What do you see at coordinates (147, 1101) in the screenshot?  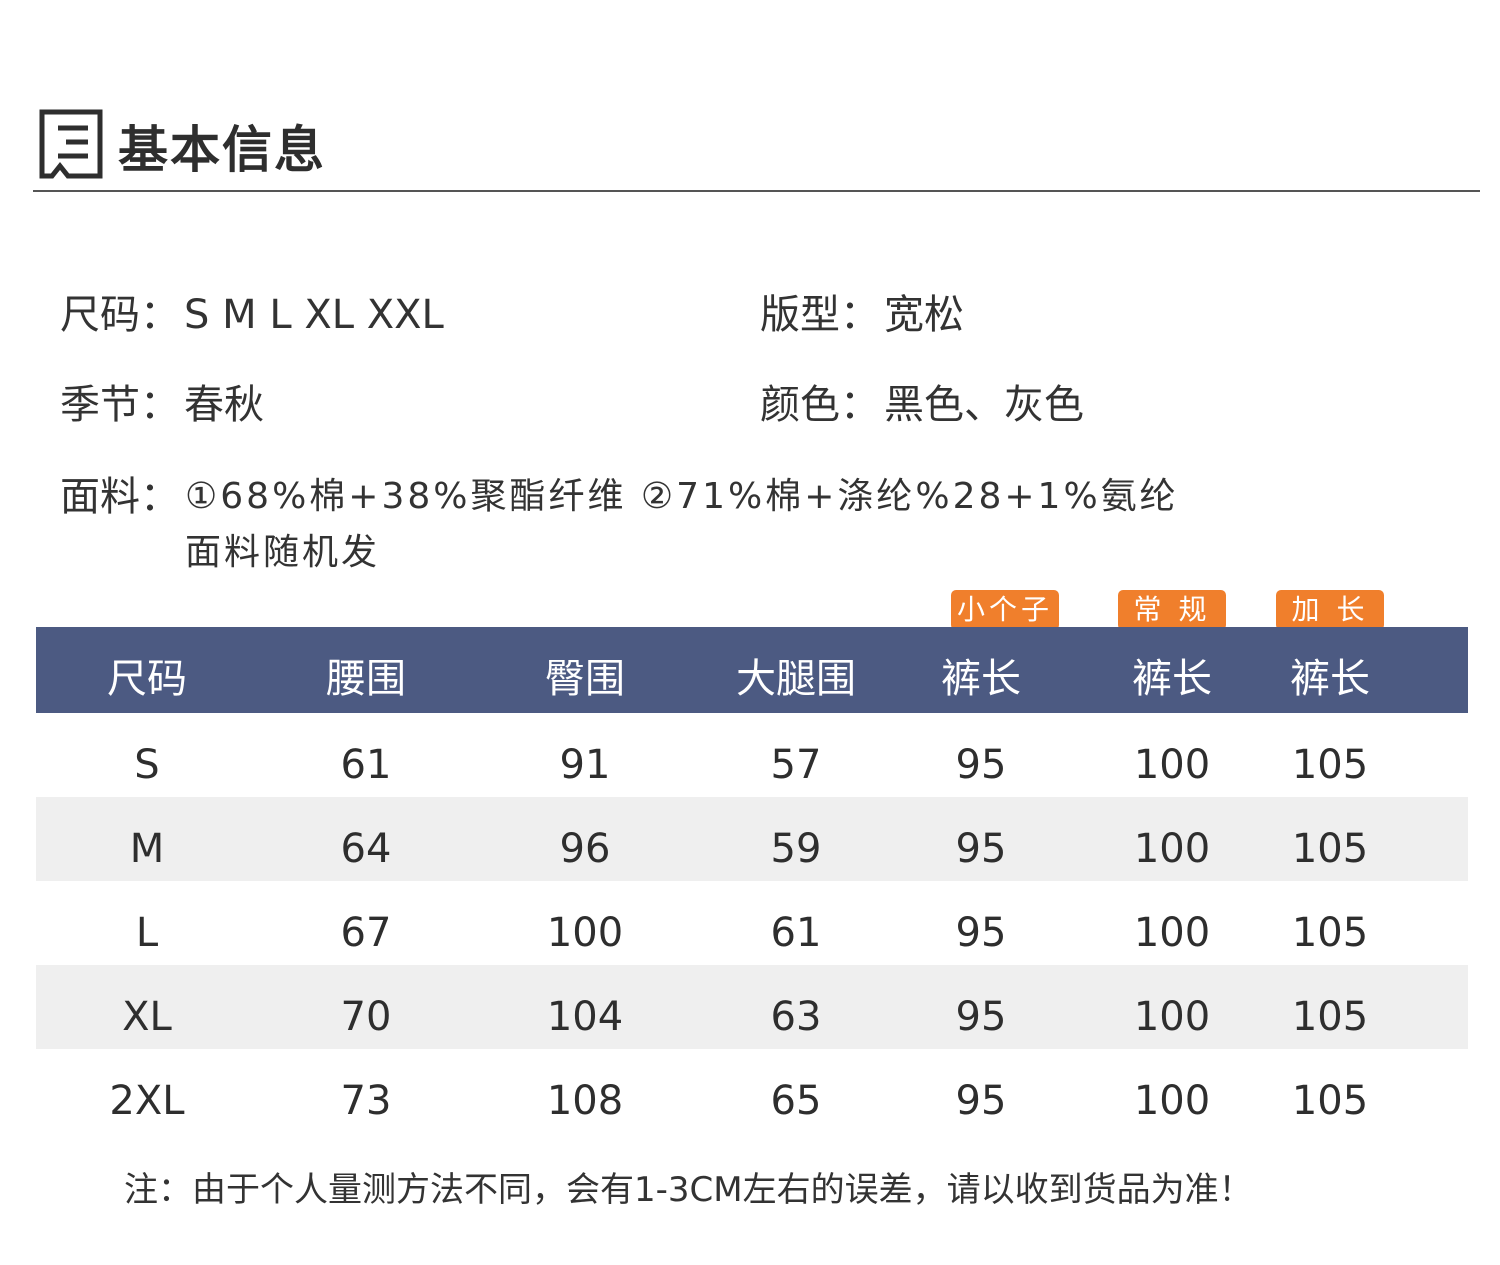 I see `cell-size: 2XL` at bounding box center [147, 1101].